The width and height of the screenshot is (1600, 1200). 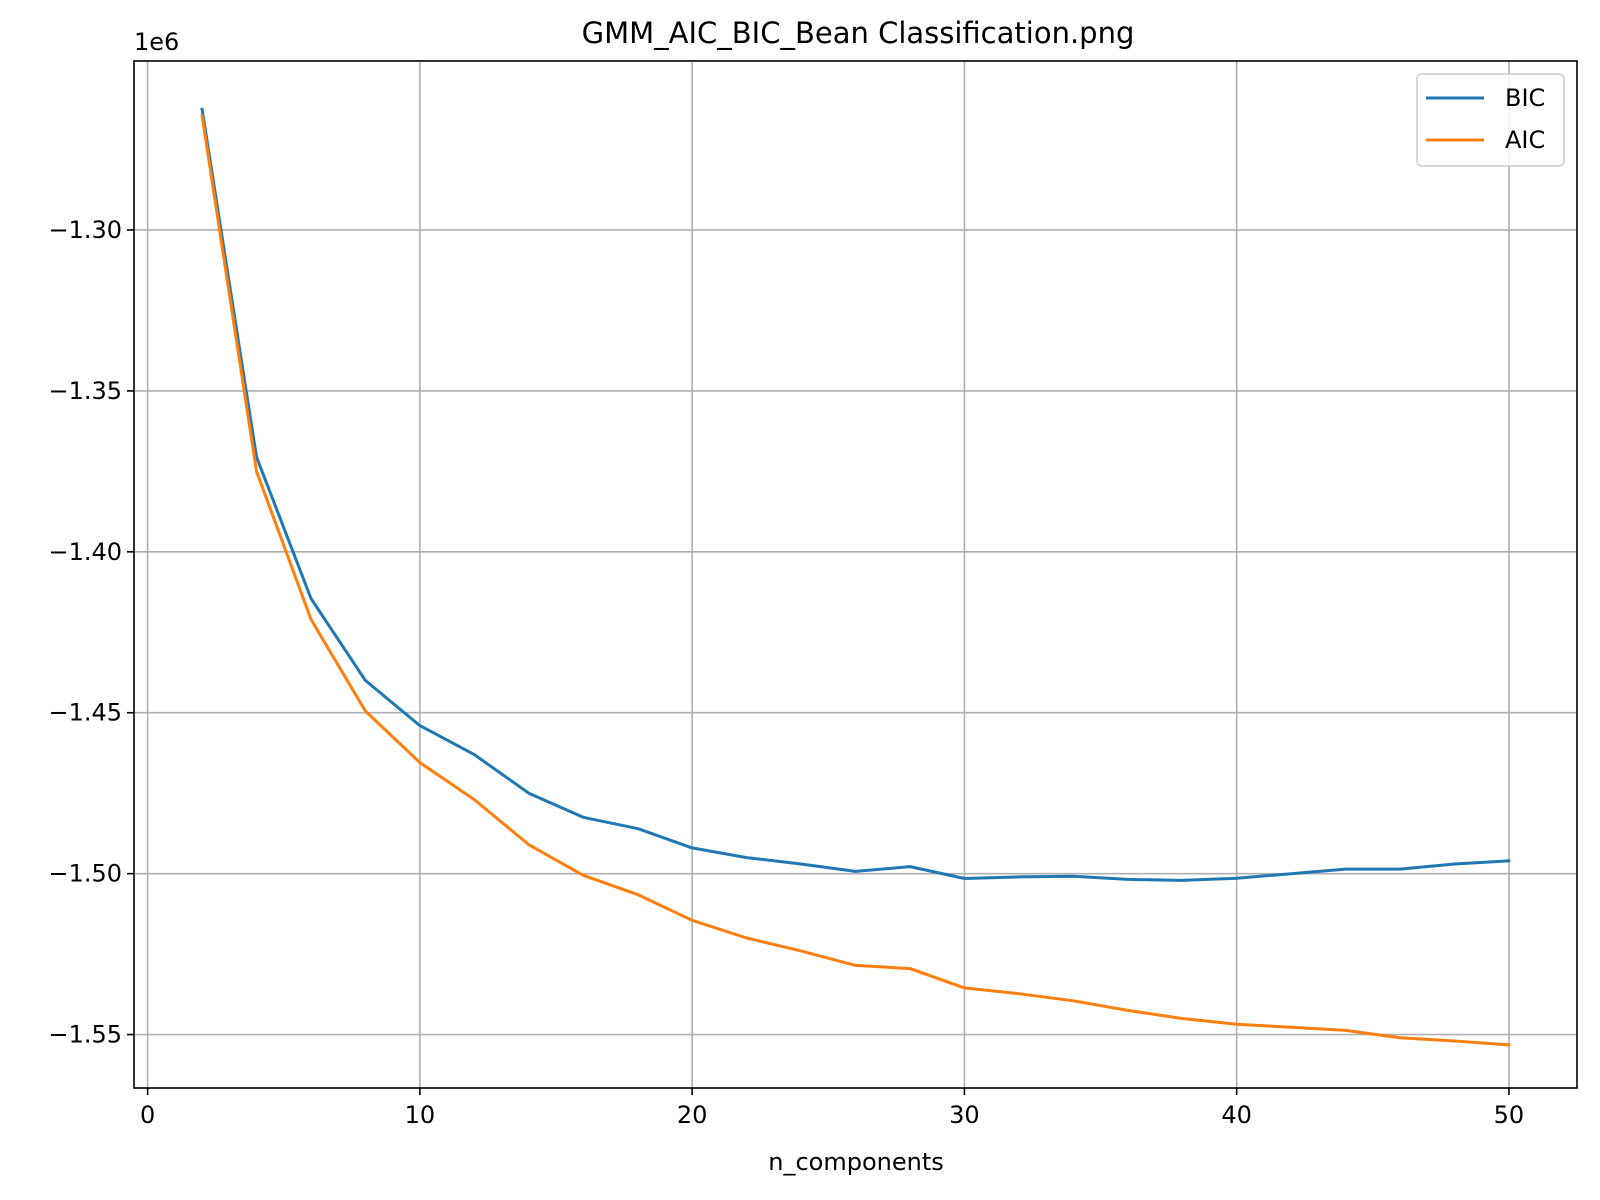 What do you see at coordinates (1490, 120) in the screenshot?
I see `legend: BIC AIC` at bounding box center [1490, 120].